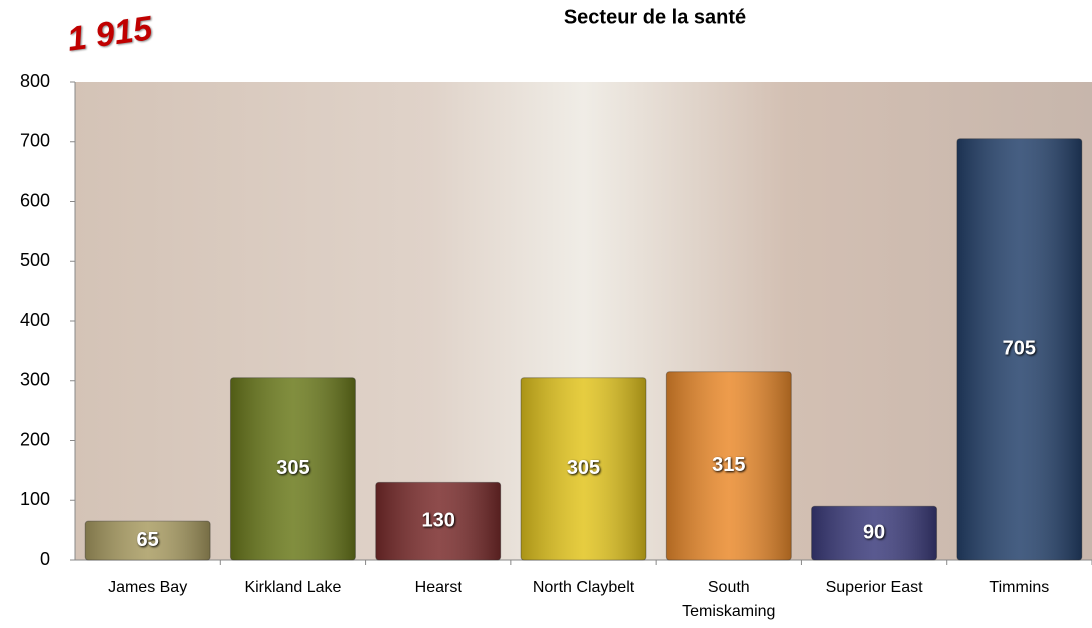 This screenshot has height=628, width=1092. Describe the element at coordinates (1019, 587) in the screenshot. I see `x-tick-label: Timmins` at that location.